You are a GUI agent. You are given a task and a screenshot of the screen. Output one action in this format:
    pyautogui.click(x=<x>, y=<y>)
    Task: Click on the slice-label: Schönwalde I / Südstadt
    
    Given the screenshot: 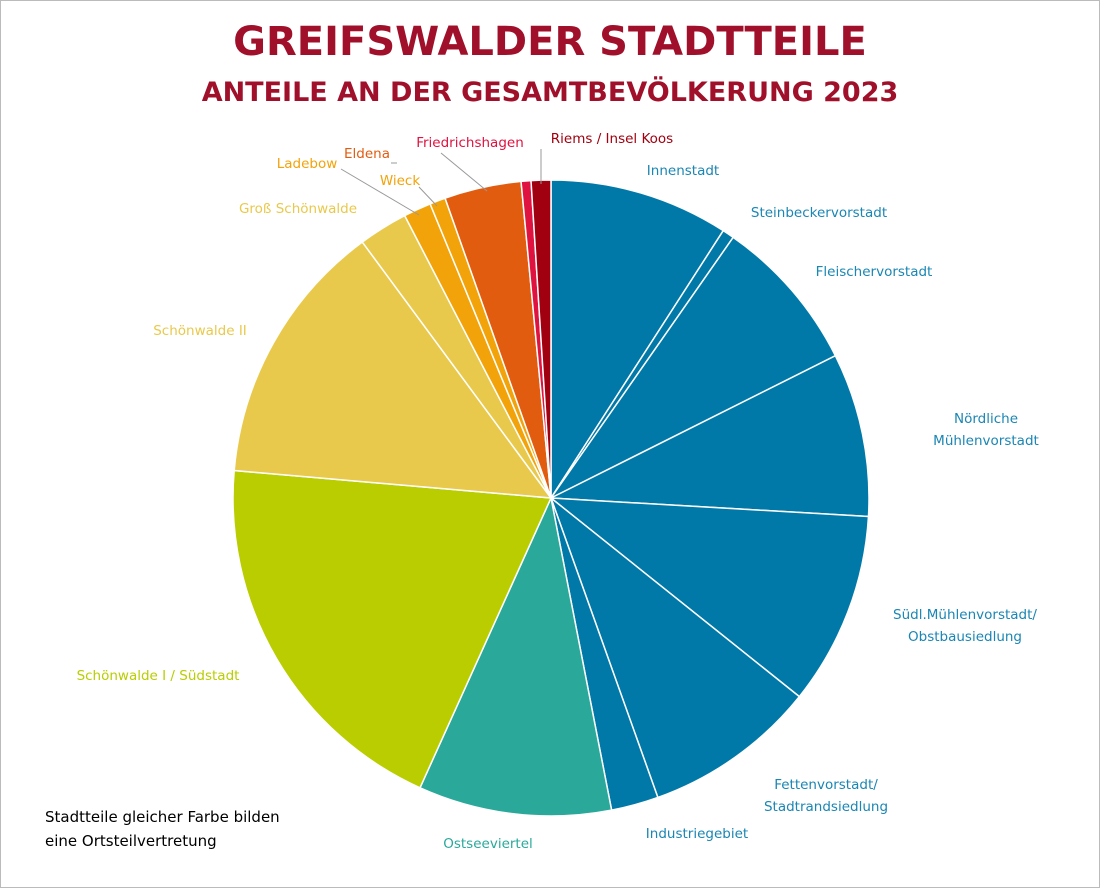 What is the action you would take?
    pyautogui.click(x=158, y=676)
    